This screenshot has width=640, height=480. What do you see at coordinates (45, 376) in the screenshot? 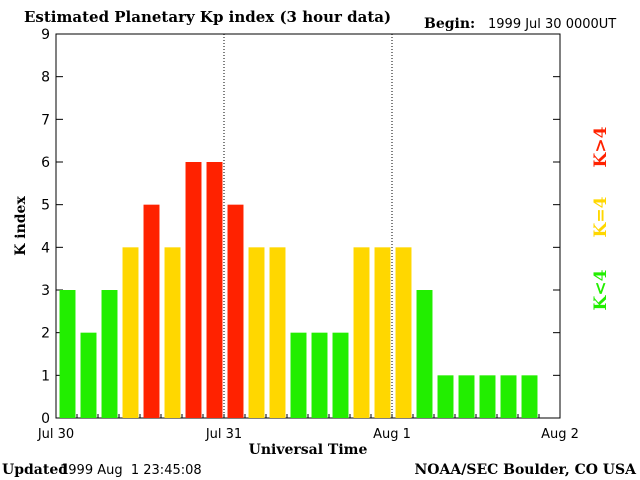
I see `y-tick-label: 1` at bounding box center [45, 376].